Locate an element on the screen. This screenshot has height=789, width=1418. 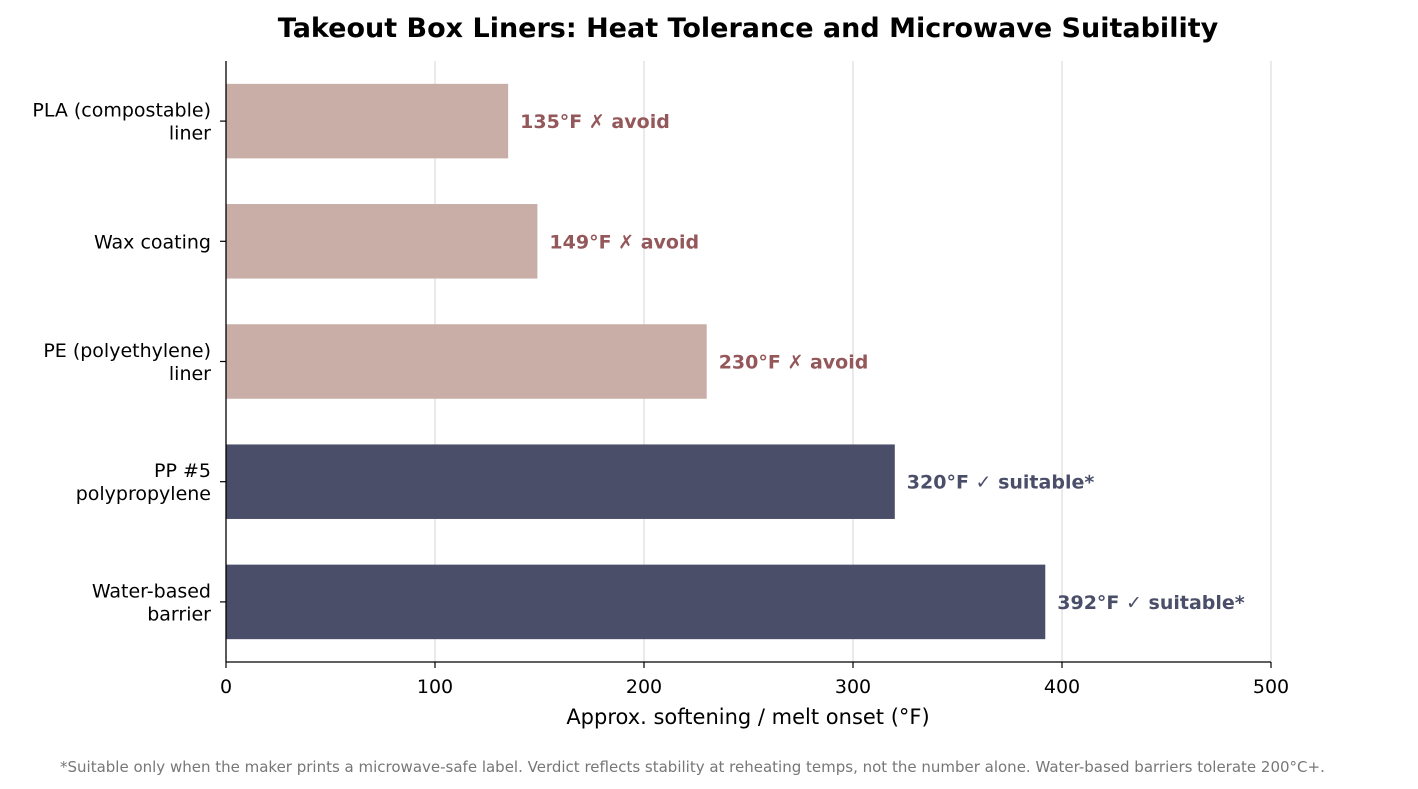
x-tick-label: 500 is located at coordinates (1271, 687).